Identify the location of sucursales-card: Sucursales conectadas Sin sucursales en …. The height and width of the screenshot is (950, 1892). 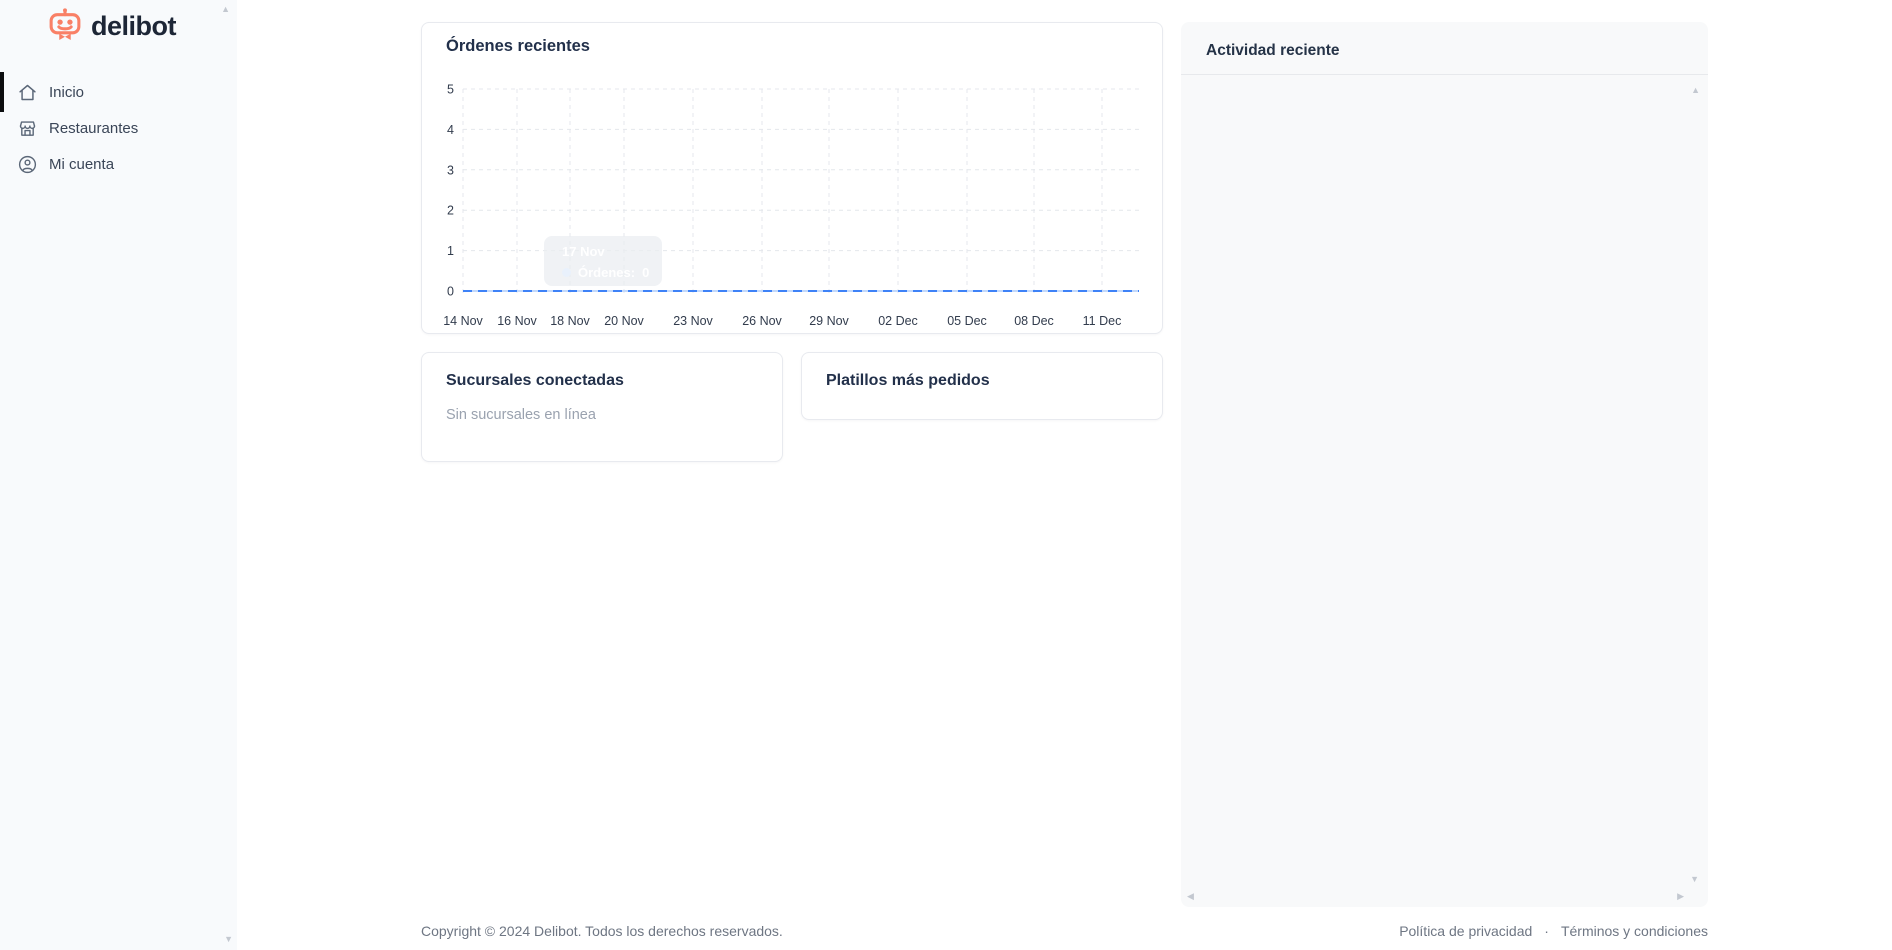
(602, 407).